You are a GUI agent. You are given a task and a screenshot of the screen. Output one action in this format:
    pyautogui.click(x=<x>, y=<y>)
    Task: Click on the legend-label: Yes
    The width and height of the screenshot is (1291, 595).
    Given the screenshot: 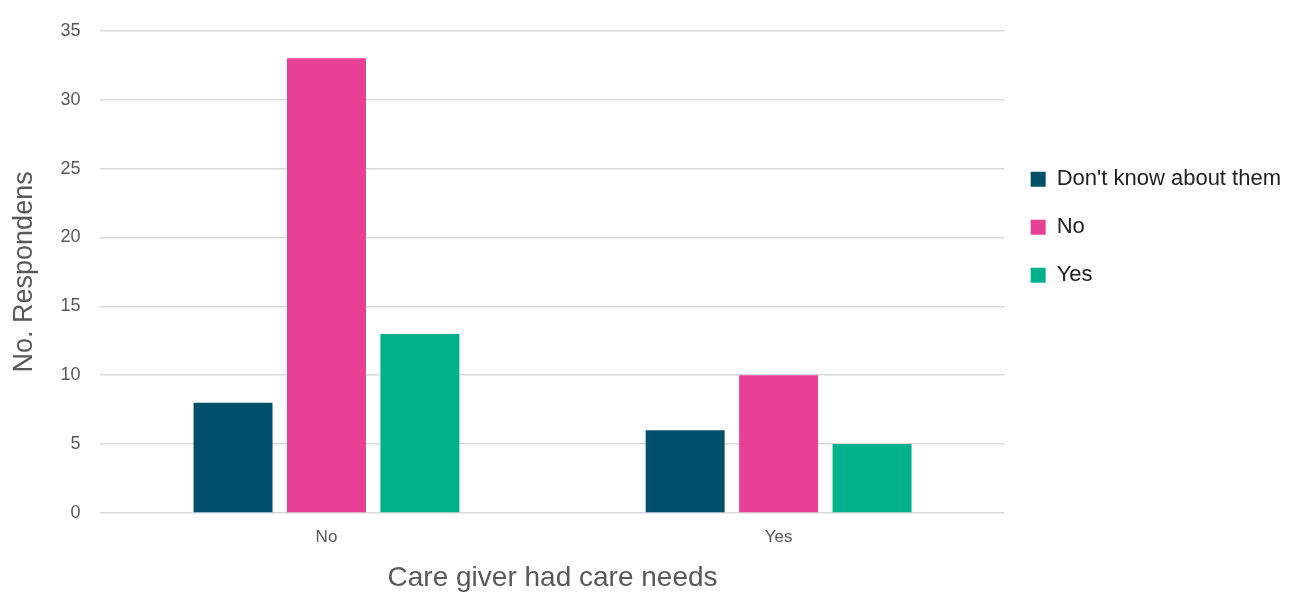 What is the action you would take?
    pyautogui.click(x=1074, y=274)
    